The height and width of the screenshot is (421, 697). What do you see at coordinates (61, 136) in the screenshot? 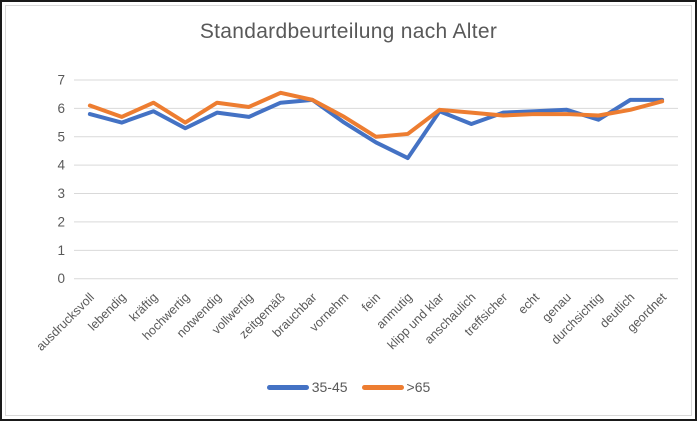
I see `y-axis-tick-label: 5` at bounding box center [61, 136].